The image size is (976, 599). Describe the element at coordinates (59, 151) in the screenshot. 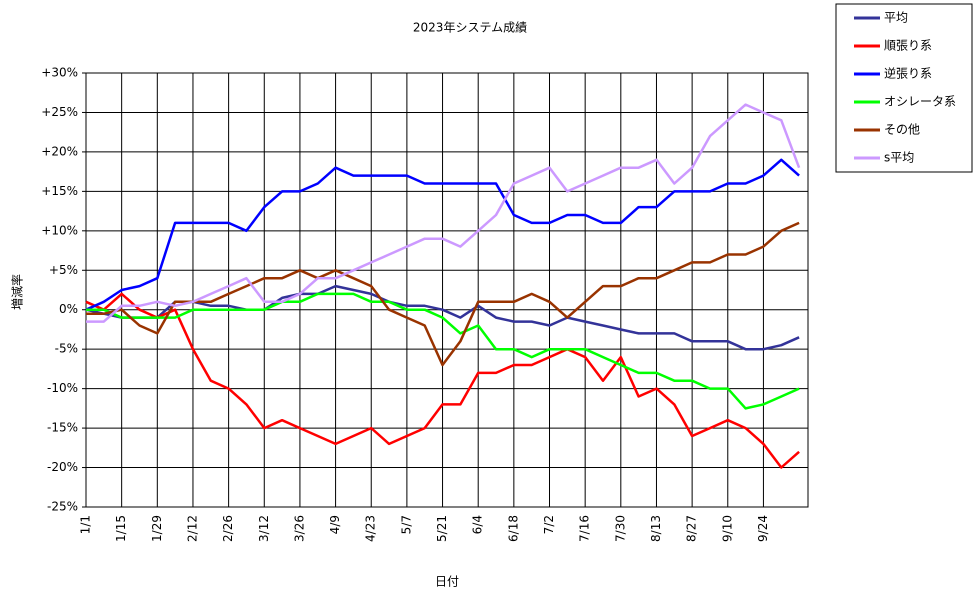

I see `y-tick-label: +20%` at that location.